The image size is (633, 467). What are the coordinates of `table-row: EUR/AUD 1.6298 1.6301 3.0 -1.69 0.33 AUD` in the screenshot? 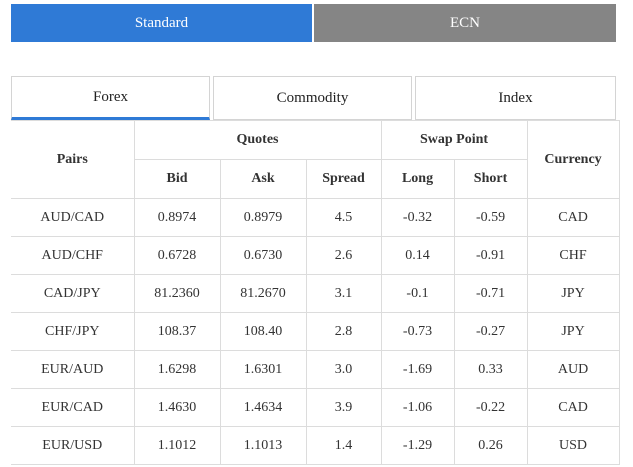 It's located at (315, 369).